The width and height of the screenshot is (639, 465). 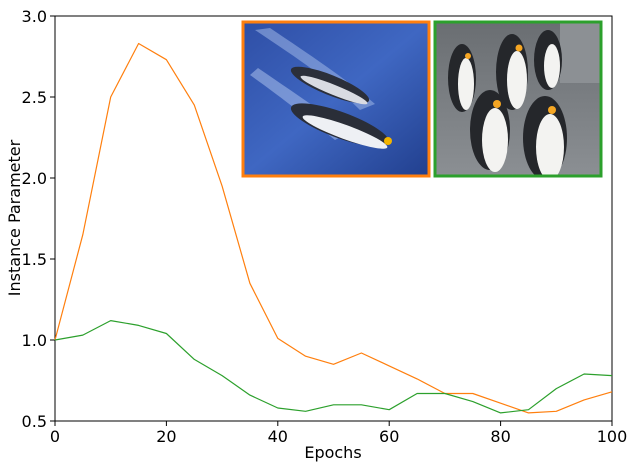 I want to click on swimming-penguins-photo, so click(x=336, y=99).